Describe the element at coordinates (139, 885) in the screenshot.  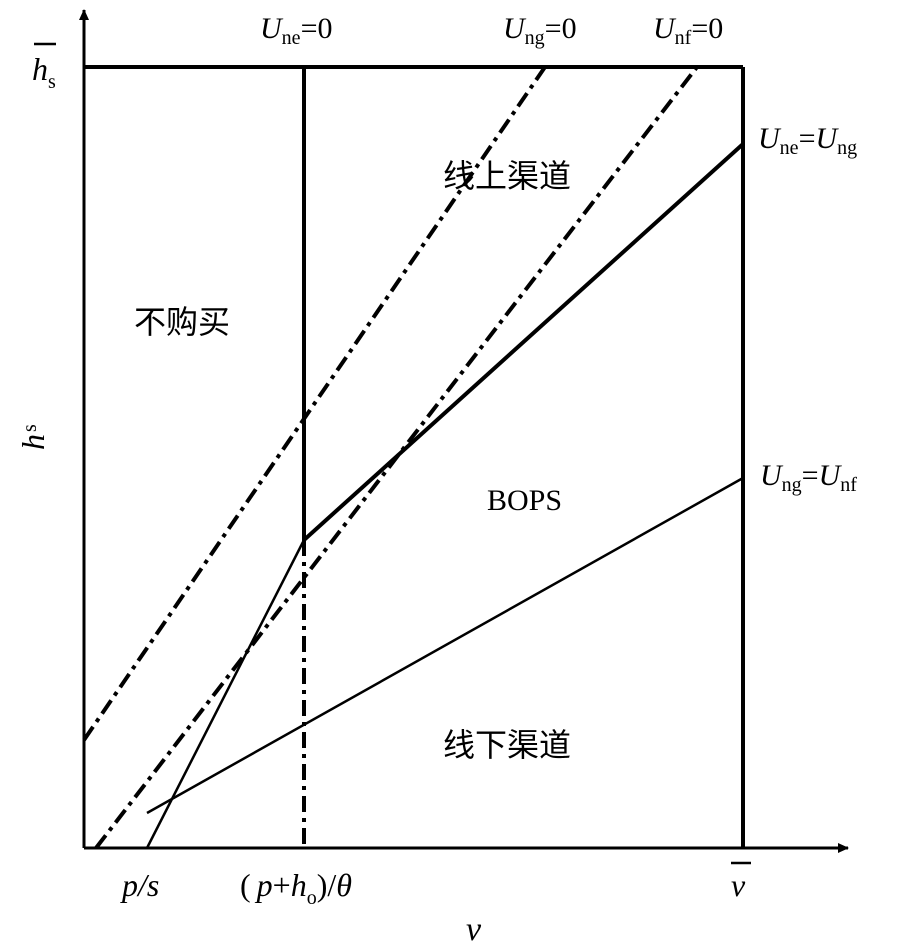
I see `x-tick-ps: p/s` at that location.